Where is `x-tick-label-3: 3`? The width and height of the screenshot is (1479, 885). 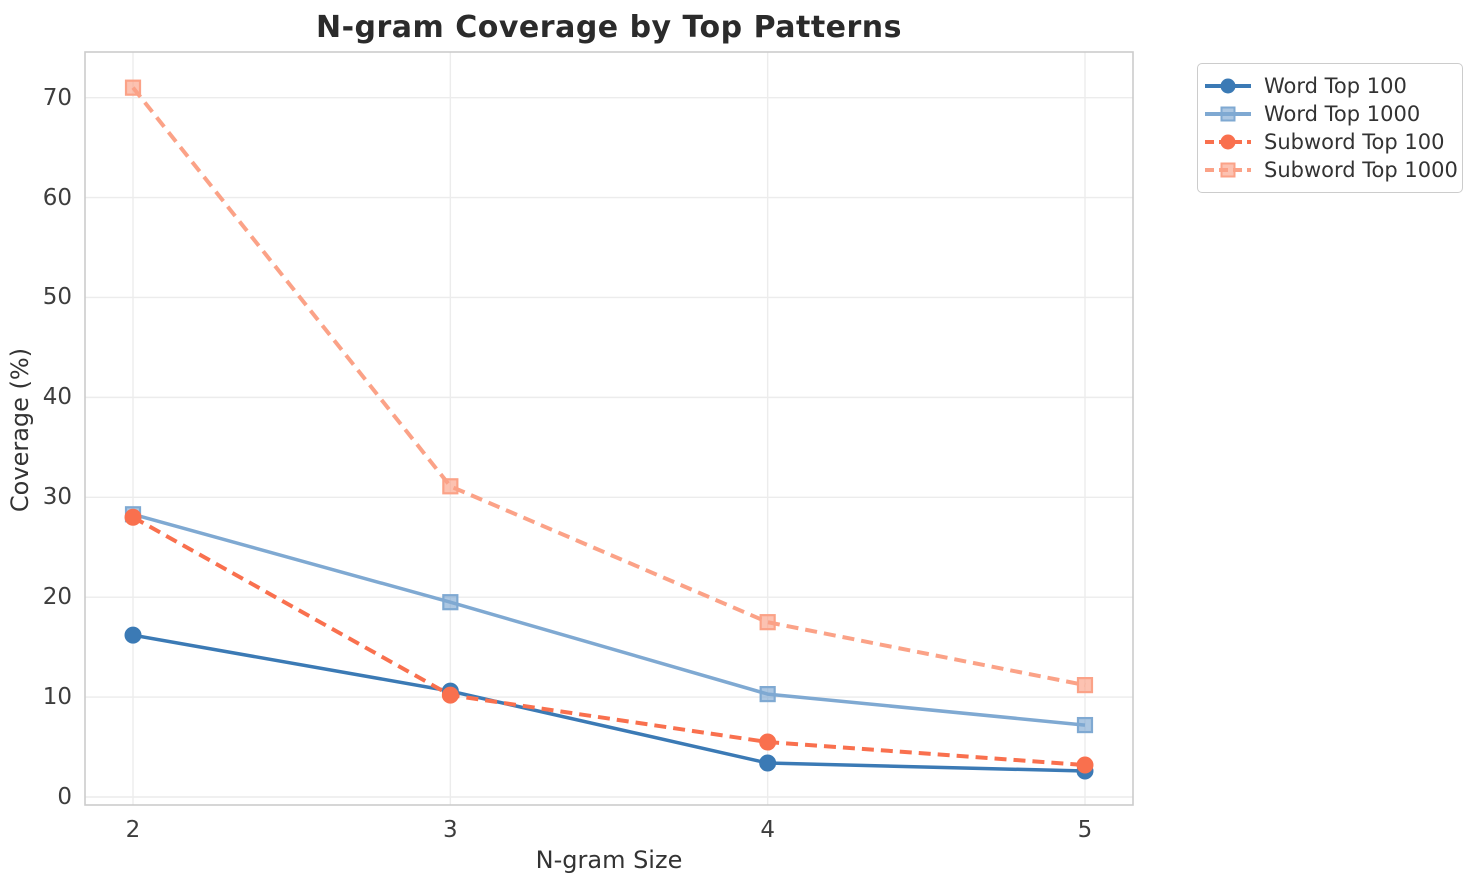
x-tick-label-3: 3 is located at coordinates (450, 830).